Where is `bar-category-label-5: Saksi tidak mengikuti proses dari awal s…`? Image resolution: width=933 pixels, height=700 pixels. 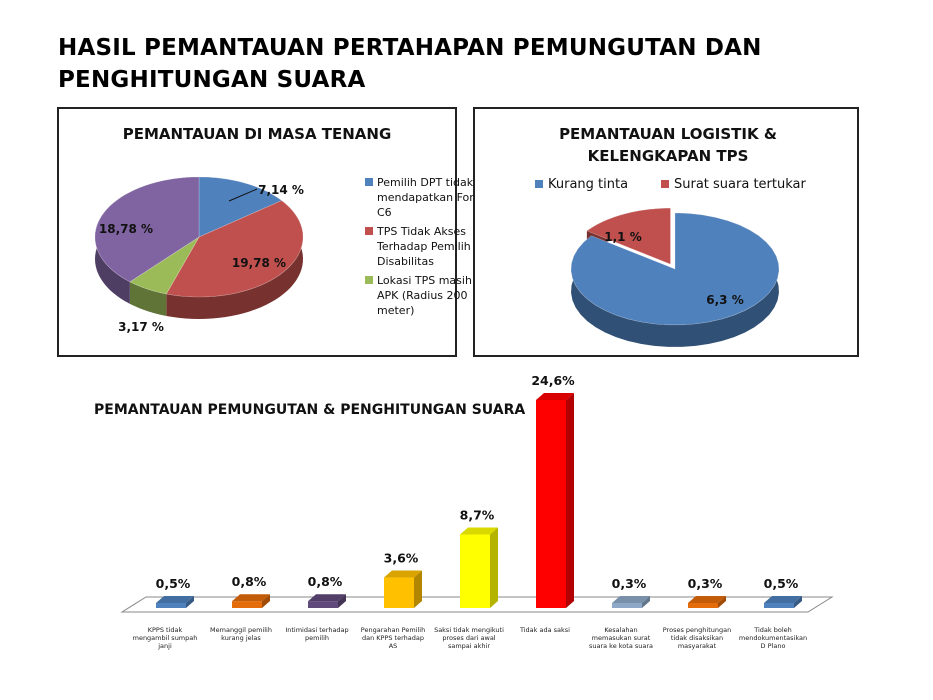
bar-category-label-5: Saksi tidak mengikuti proses dari awal s… is located at coordinates (469, 638).